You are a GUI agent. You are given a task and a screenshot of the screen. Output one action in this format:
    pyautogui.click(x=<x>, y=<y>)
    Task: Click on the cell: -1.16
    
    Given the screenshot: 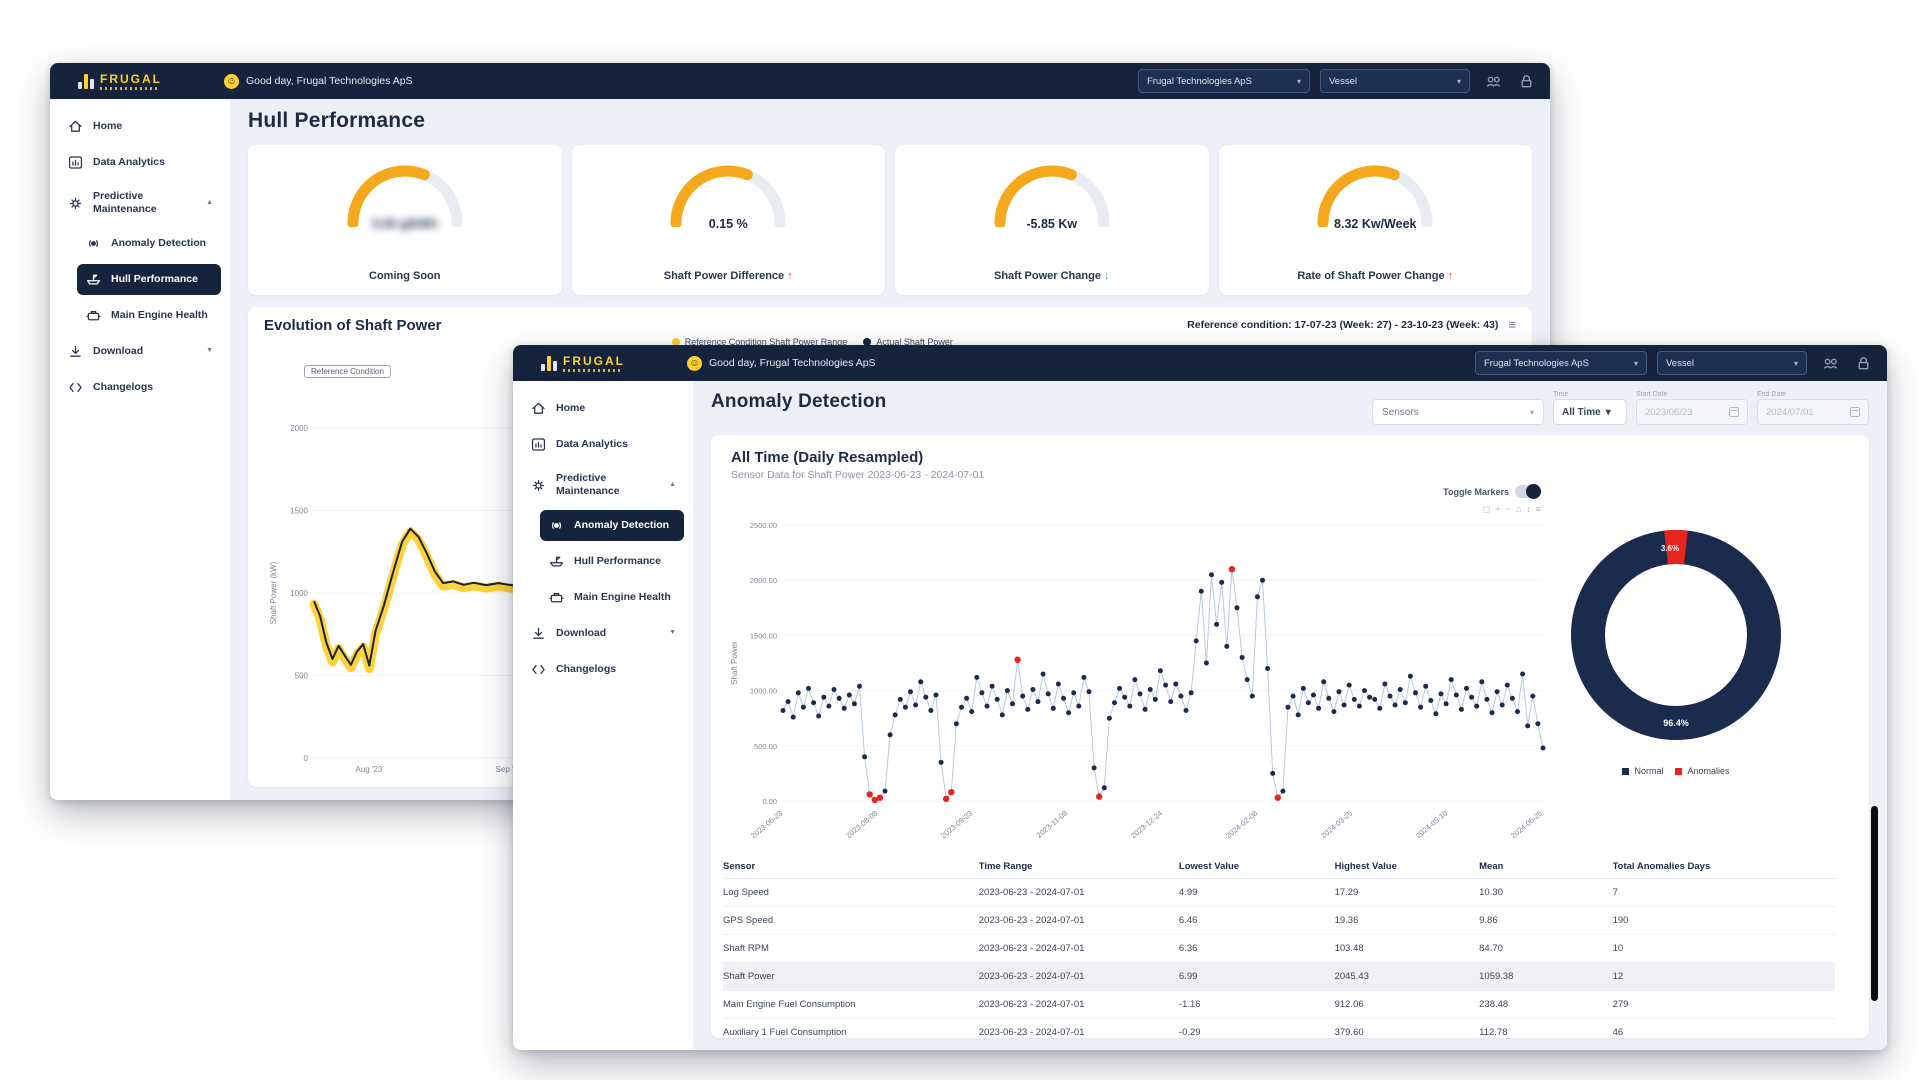 What is the action you would take?
    pyautogui.click(x=1189, y=1004)
    